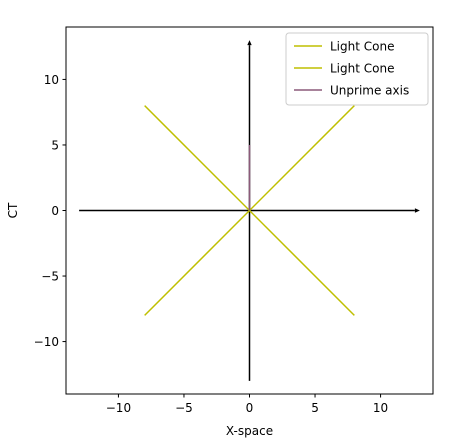 This screenshot has width=455, height=441. What do you see at coordinates (51, 80) in the screenshot?
I see `y-tick-label: 10` at bounding box center [51, 80].